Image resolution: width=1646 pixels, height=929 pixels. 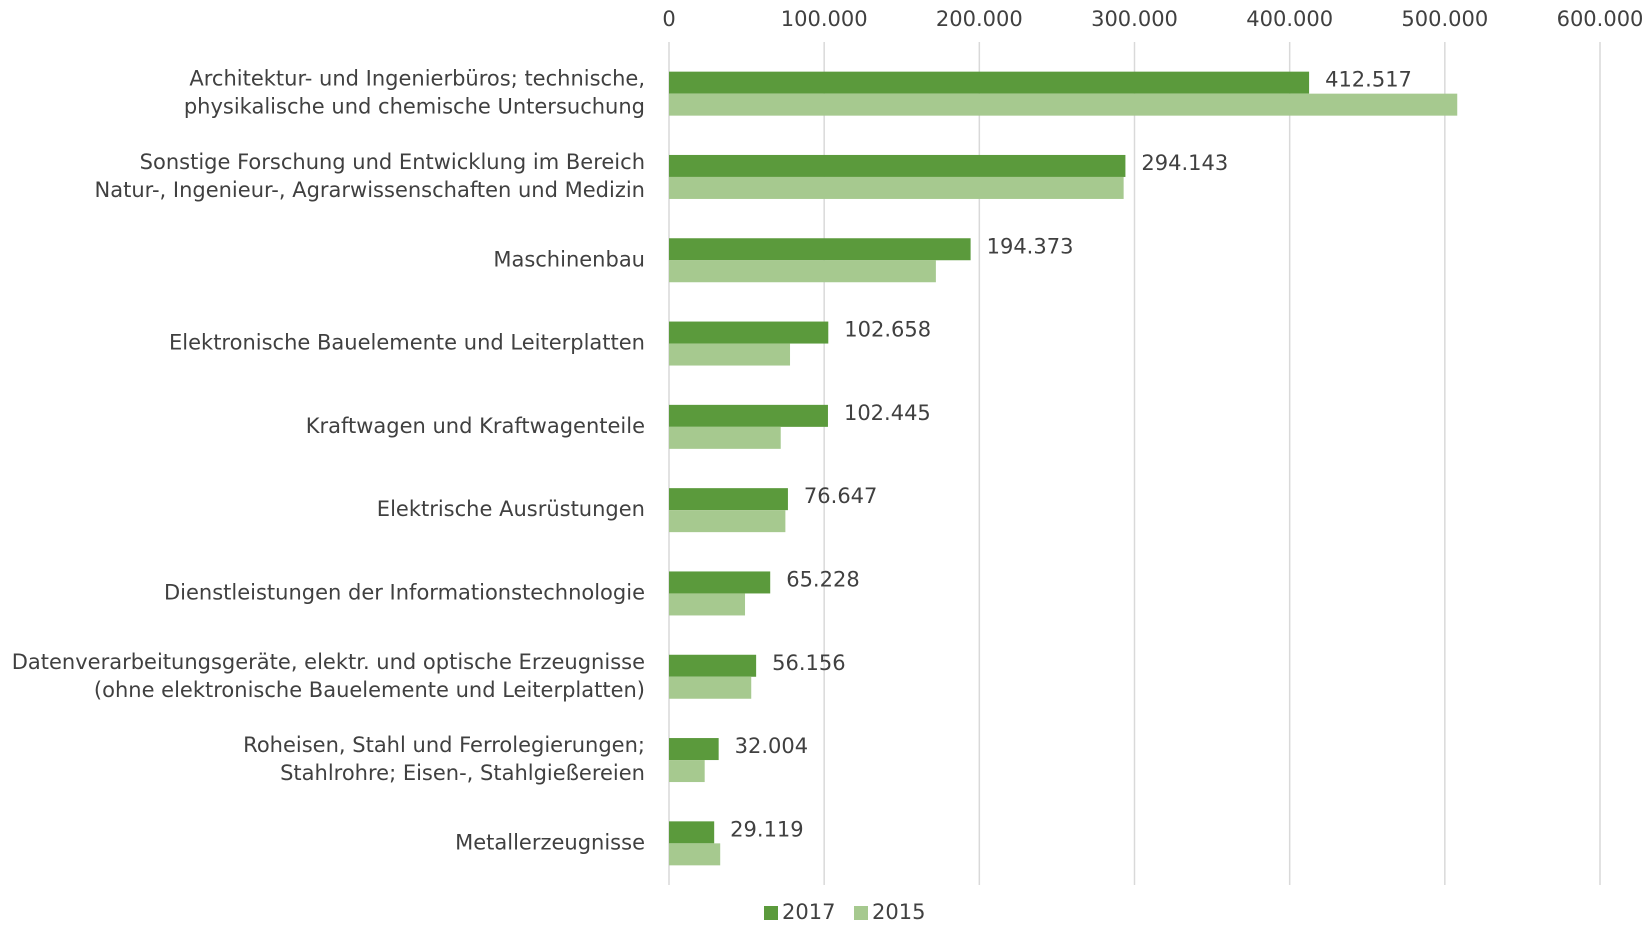 I want to click on data-label: 102.658, so click(x=887, y=330).